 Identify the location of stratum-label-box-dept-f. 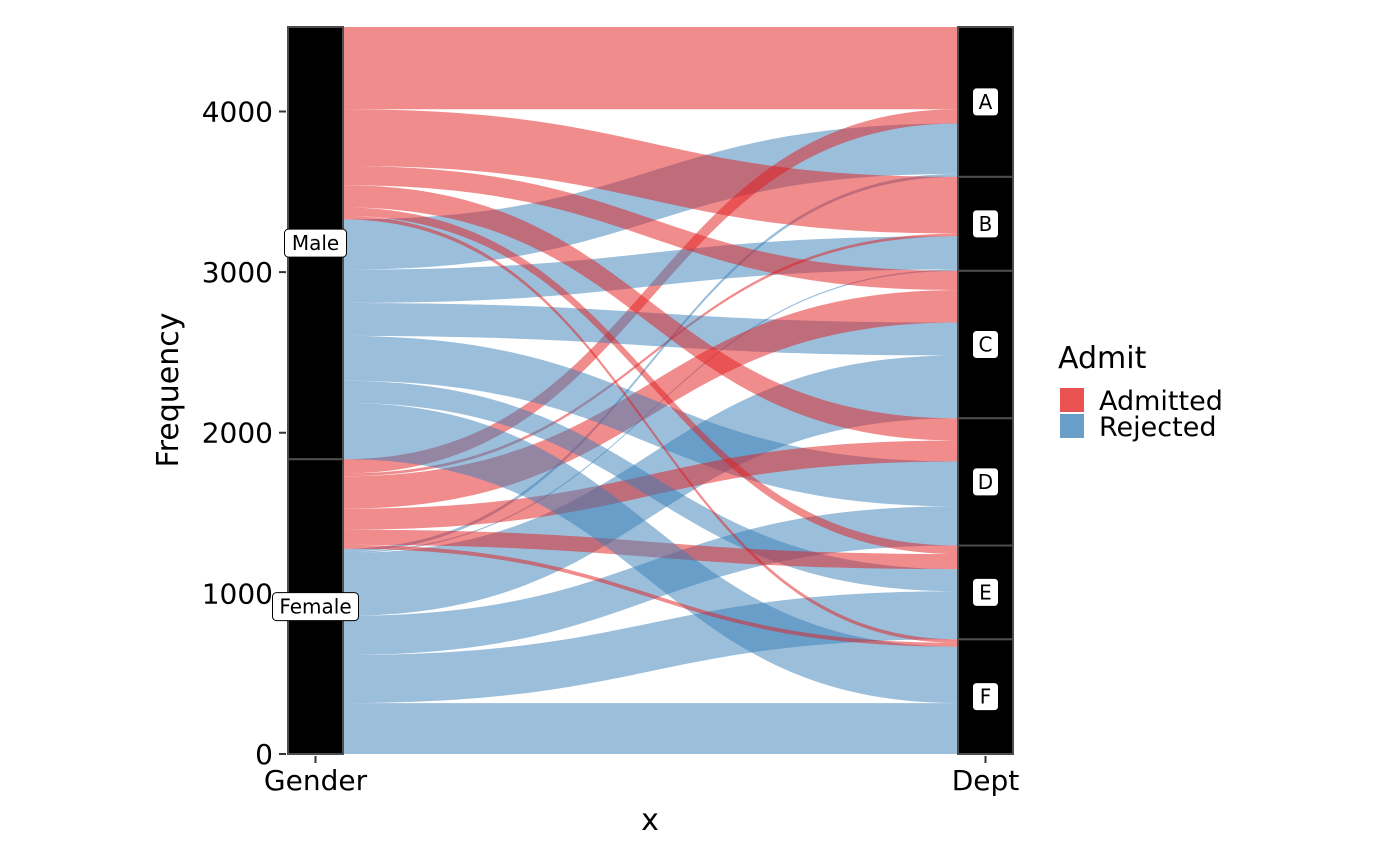
(985, 697).